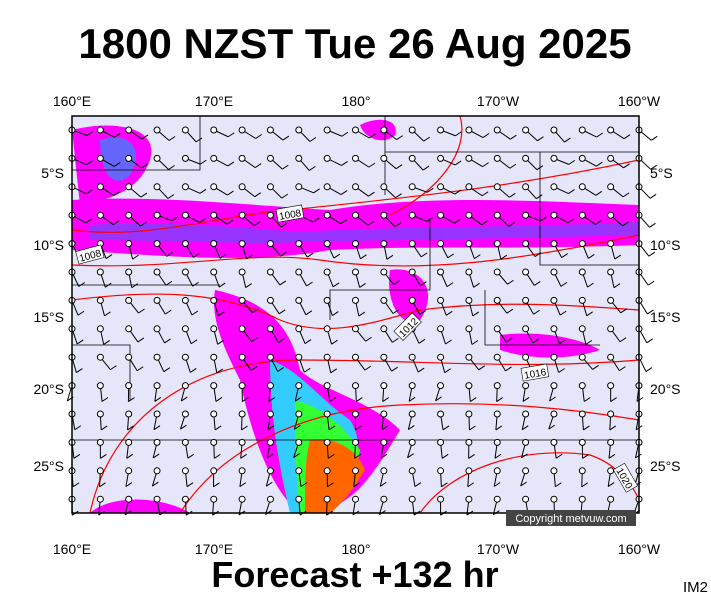  Describe the element at coordinates (355, 250) in the screenshot. I see `isobar` at that location.